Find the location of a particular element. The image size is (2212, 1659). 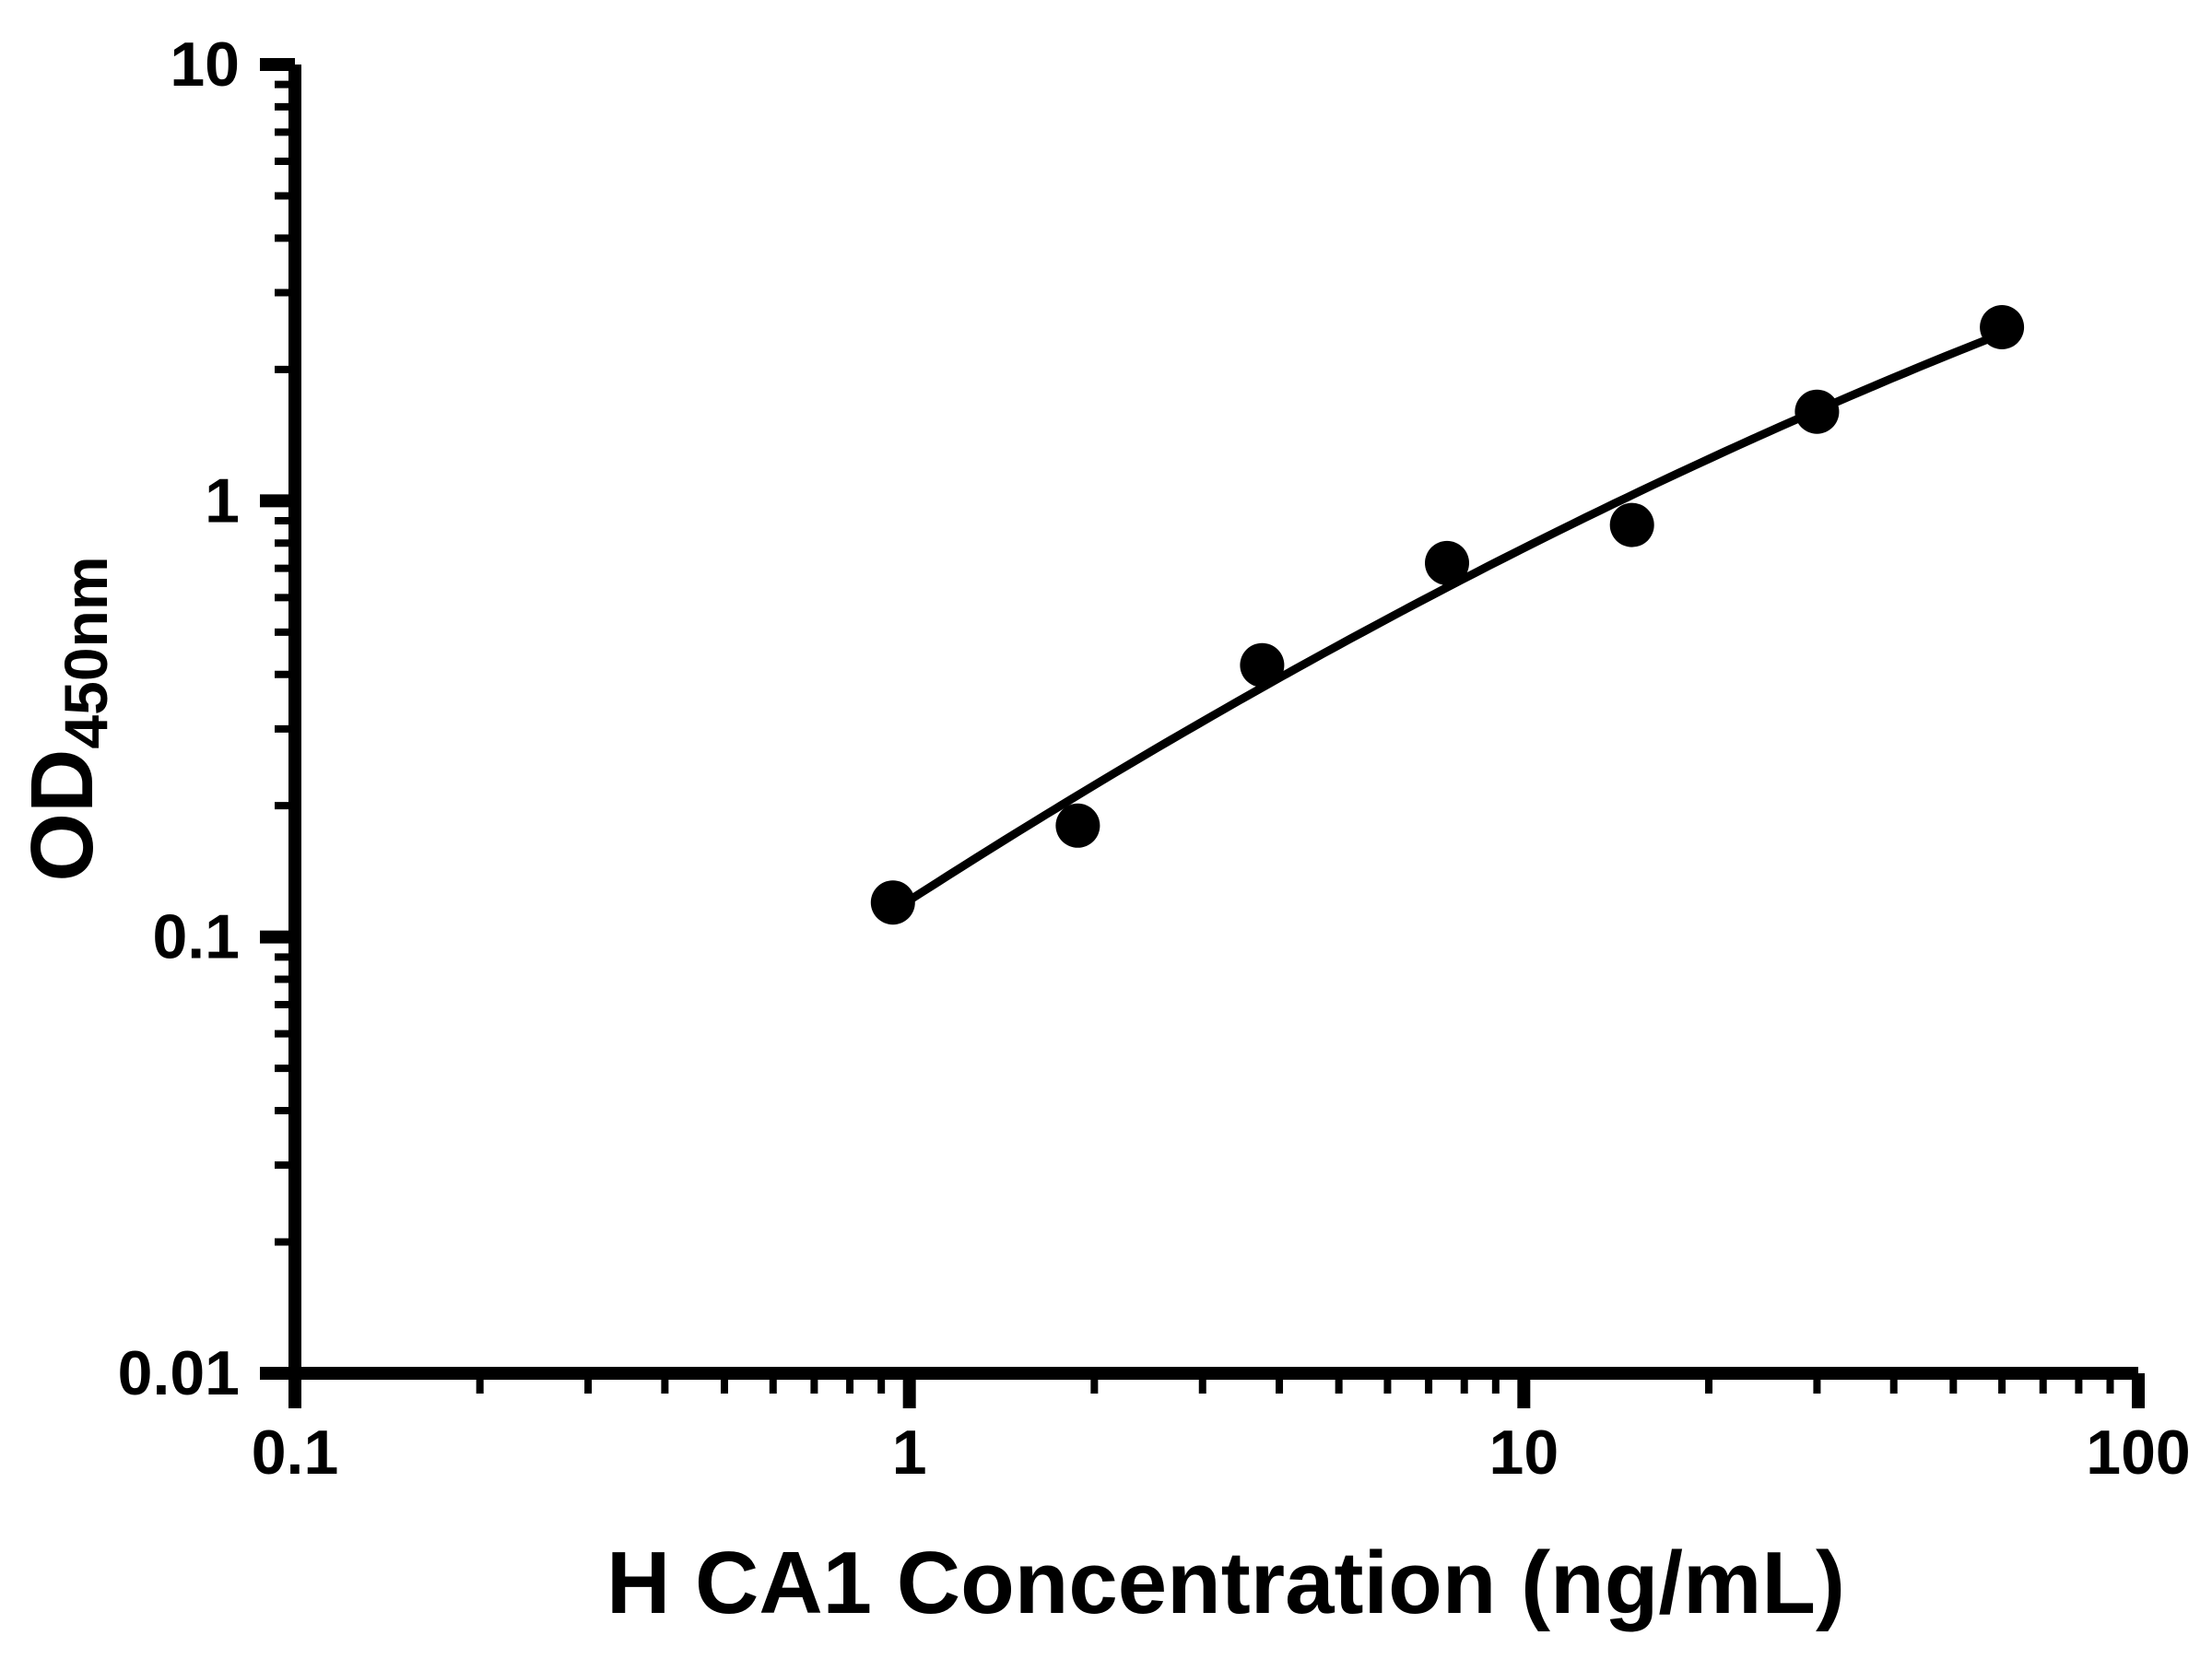

y-tick-label: 0.01 is located at coordinates (179, 1373).